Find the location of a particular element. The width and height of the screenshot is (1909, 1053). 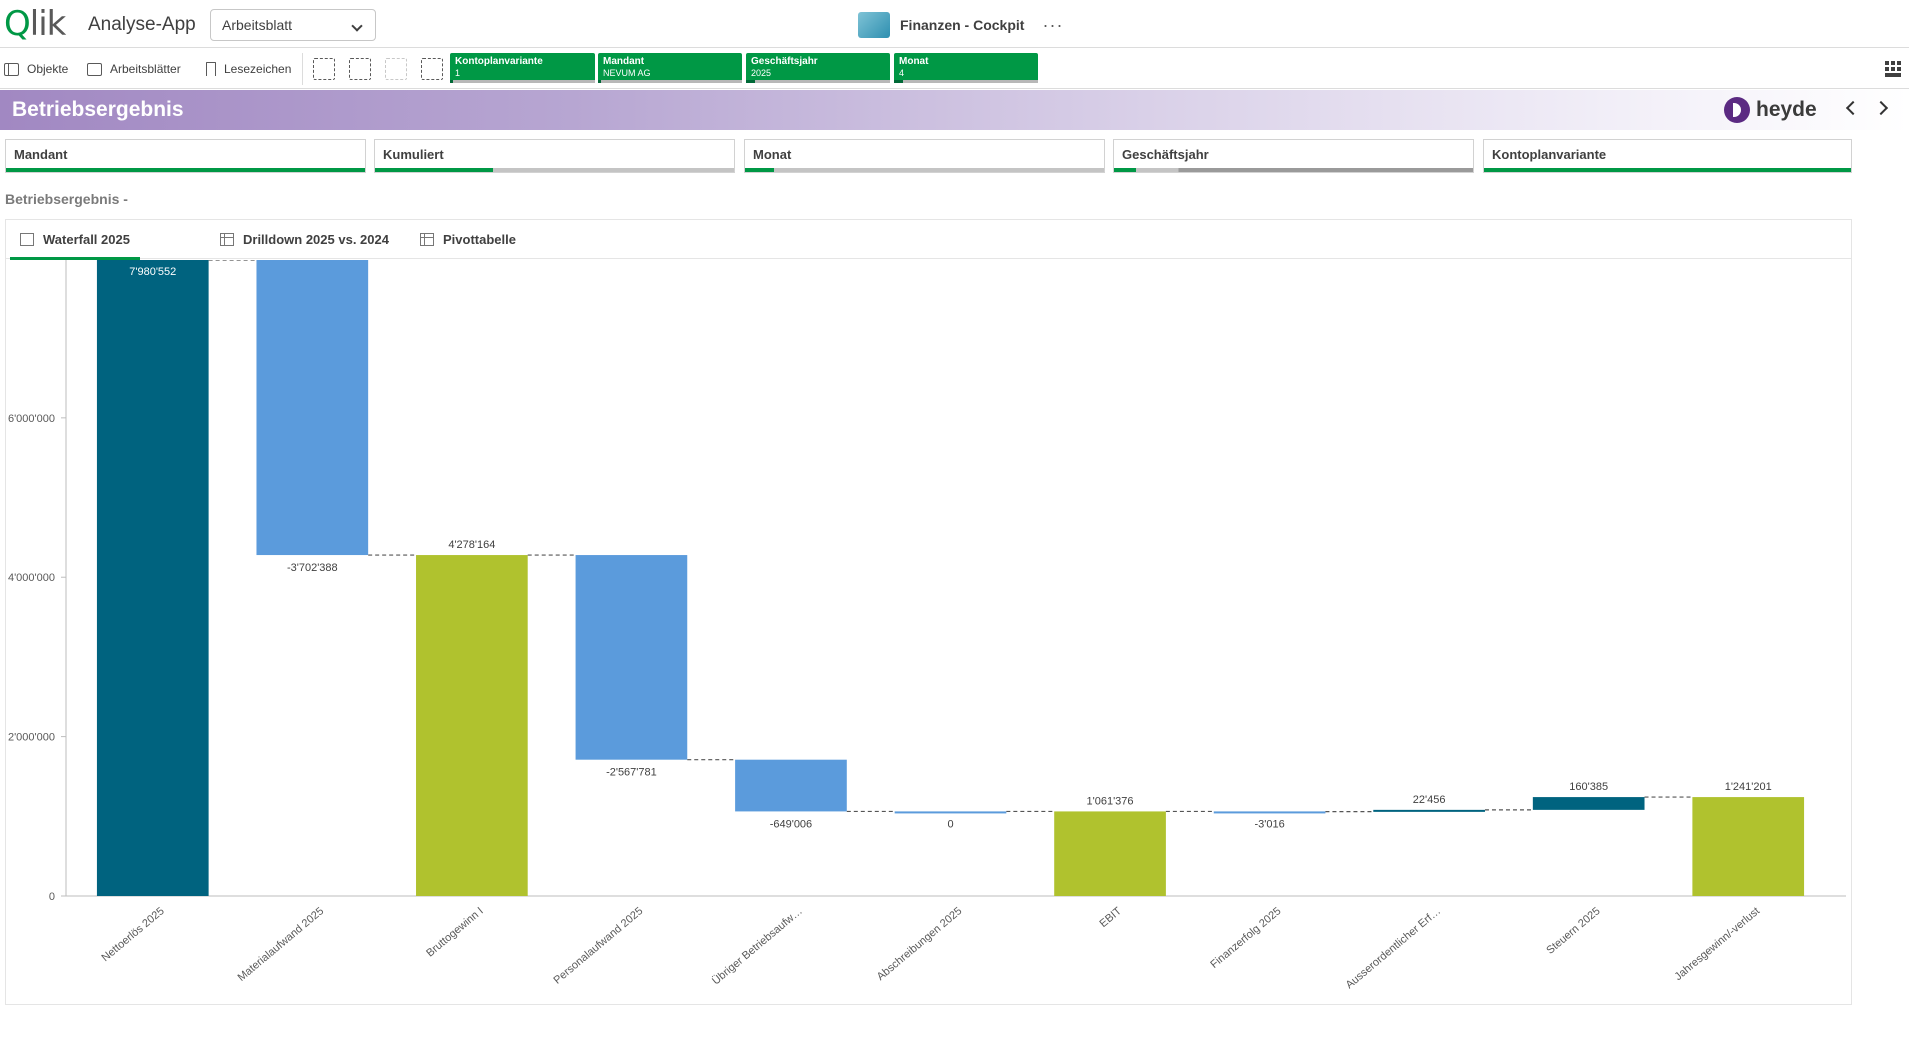

bar-value-label: -3'016 is located at coordinates (1269, 825).